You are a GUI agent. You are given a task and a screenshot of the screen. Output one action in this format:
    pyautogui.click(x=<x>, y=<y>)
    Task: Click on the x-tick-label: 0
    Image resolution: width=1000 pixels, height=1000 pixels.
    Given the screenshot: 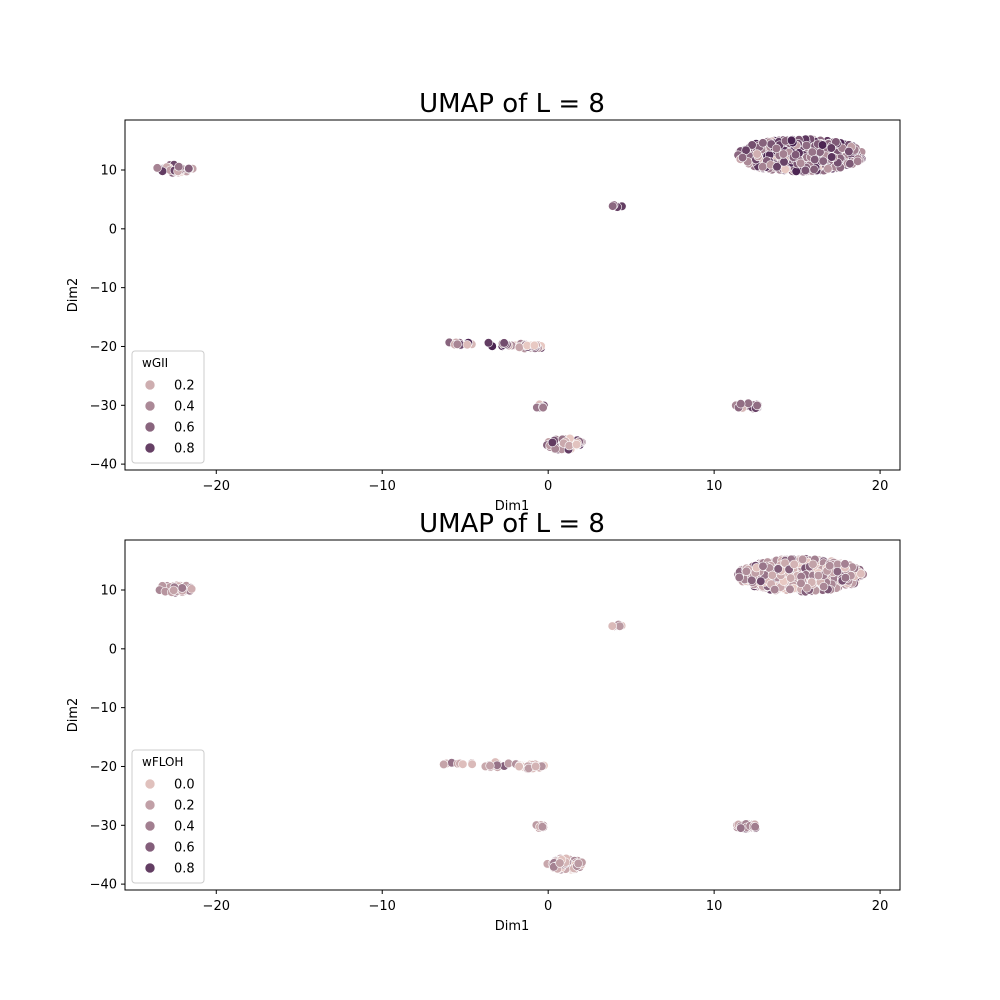 What is the action you would take?
    pyautogui.click(x=548, y=486)
    